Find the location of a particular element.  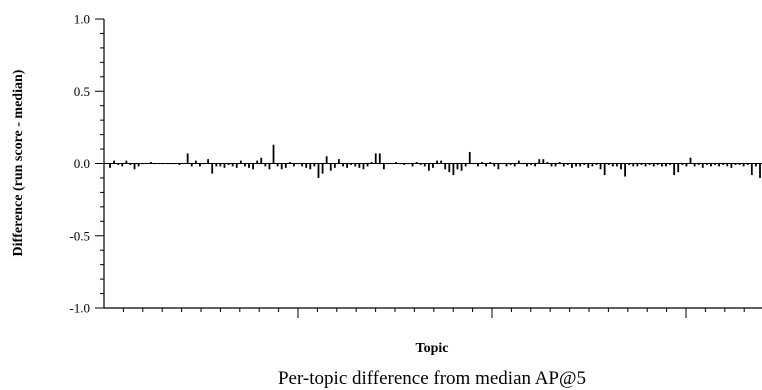

x-axis-title: Topic is located at coordinates (432, 348).